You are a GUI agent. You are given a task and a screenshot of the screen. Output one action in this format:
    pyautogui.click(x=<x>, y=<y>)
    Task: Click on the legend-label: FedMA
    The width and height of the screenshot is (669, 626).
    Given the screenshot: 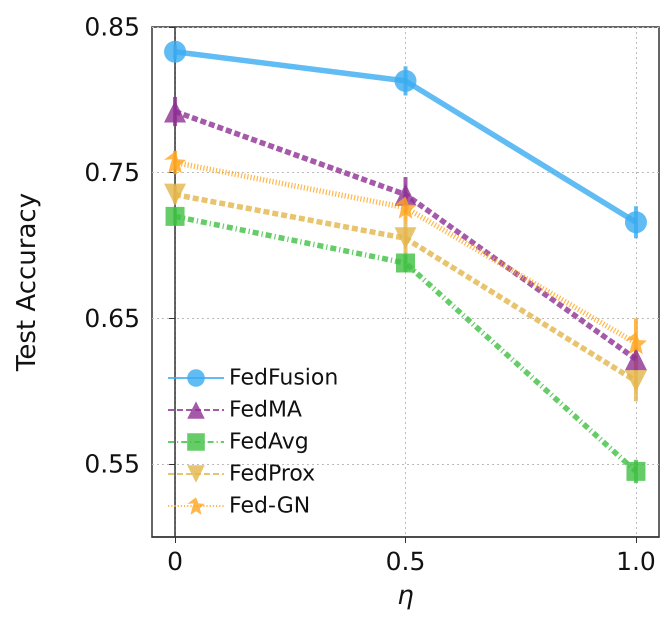 What is the action you would take?
    pyautogui.click(x=265, y=410)
    